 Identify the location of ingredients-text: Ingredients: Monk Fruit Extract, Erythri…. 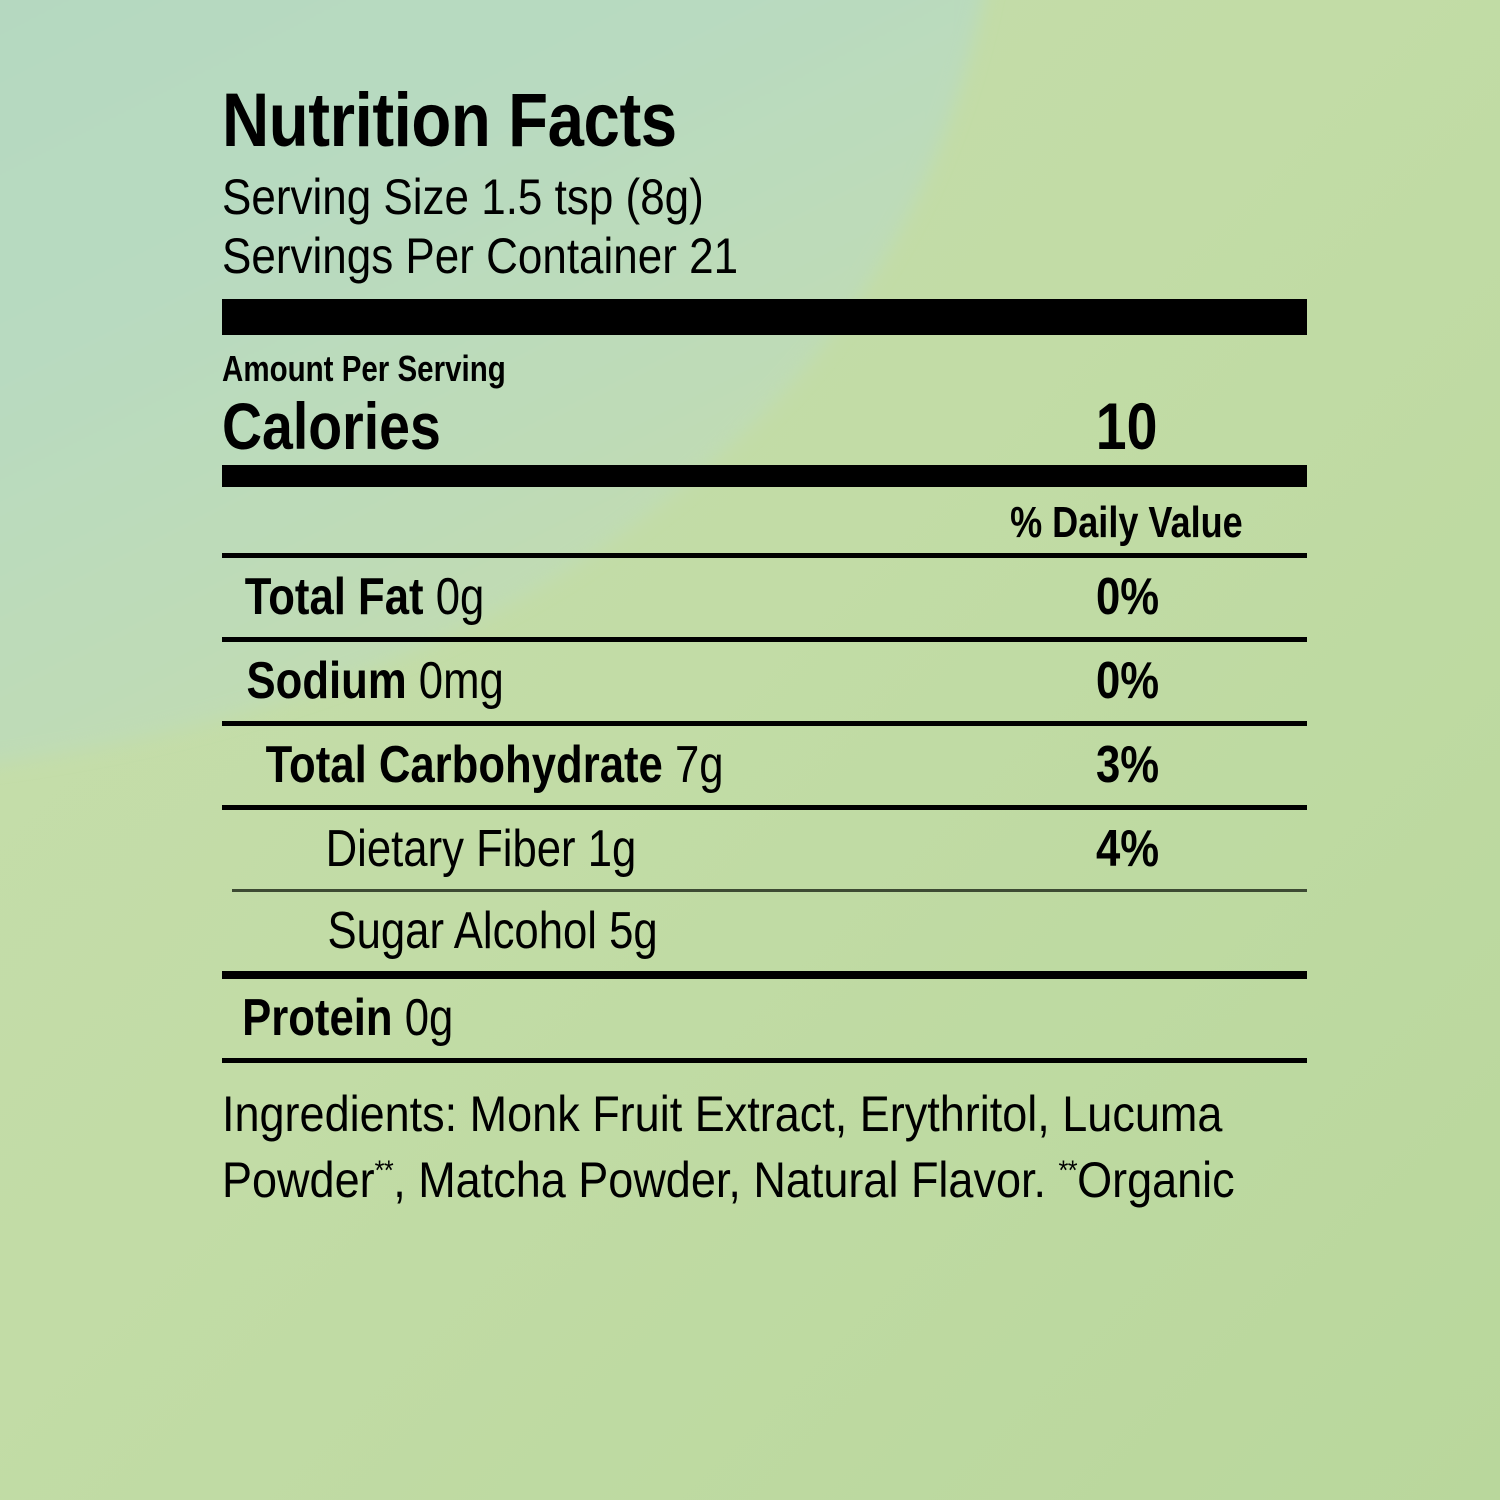
(757, 1147).